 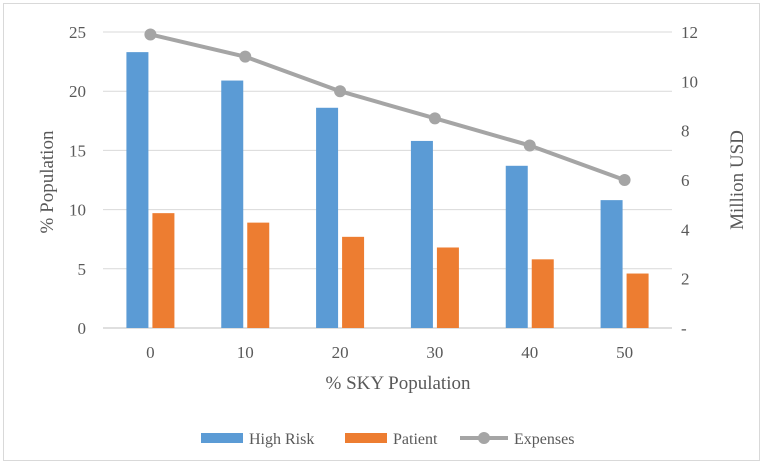 I want to click on y-tick-label: 20, so click(x=77, y=91).